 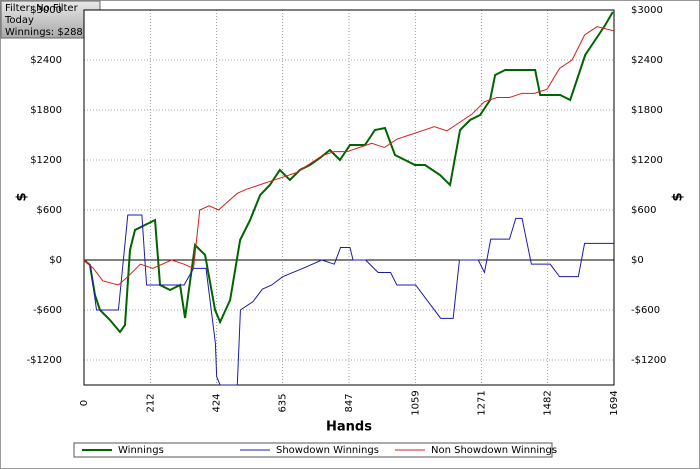 I want to click on y-tick-label: -$1200, so click(x=44, y=360).